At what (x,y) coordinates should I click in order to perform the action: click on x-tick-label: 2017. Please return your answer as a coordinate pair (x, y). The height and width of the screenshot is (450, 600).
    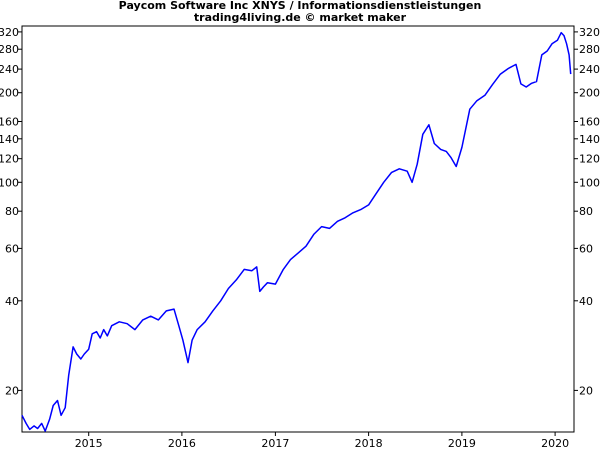
    Looking at the image, I should click on (275, 443).